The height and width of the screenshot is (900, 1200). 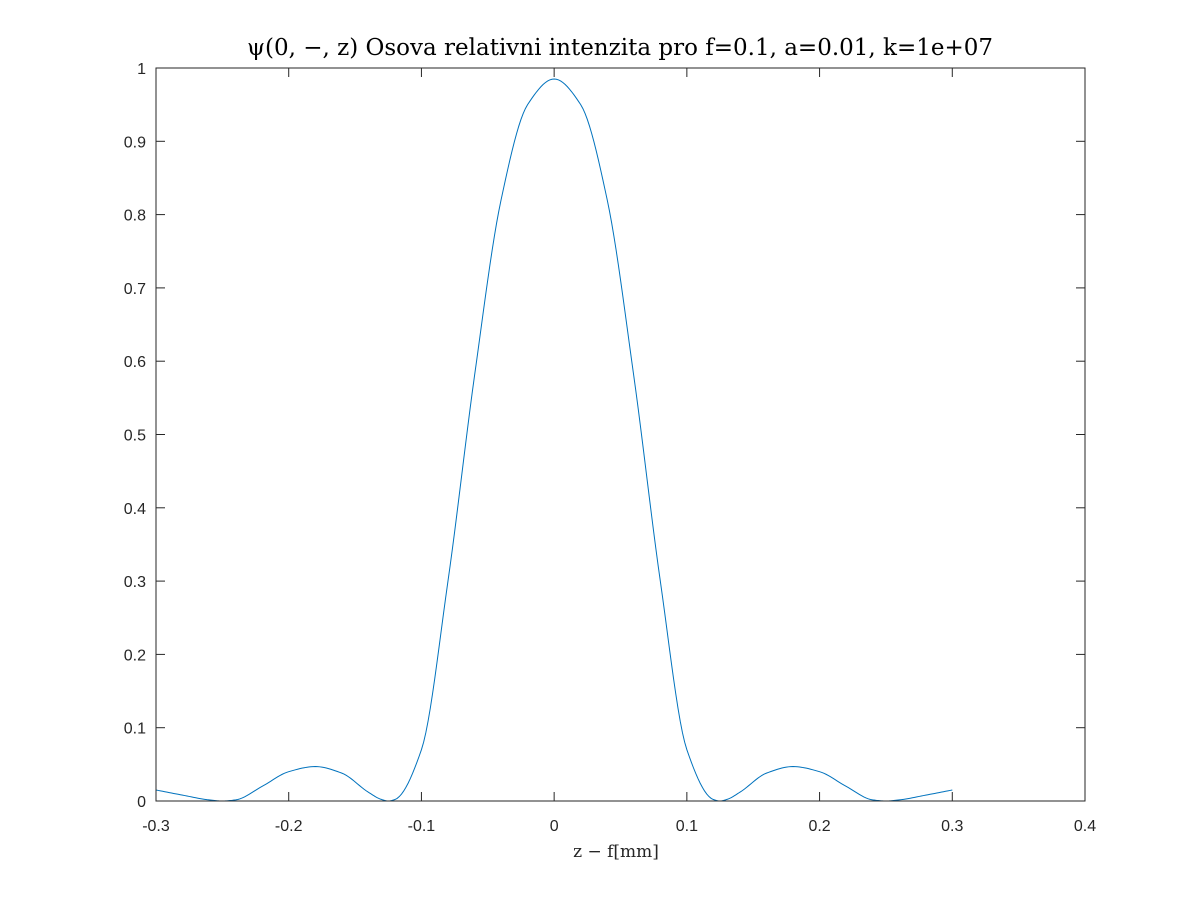 I want to click on y-tick-label: 0.5, so click(x=135, y=436).